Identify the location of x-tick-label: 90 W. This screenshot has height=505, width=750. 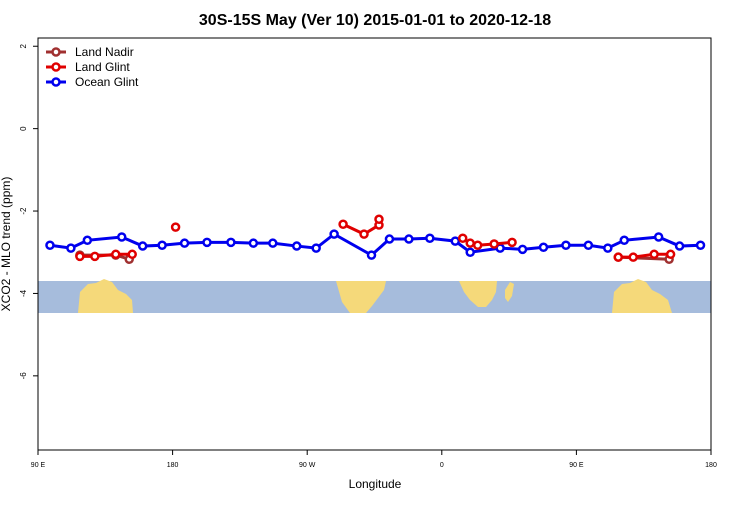
(307, 465).